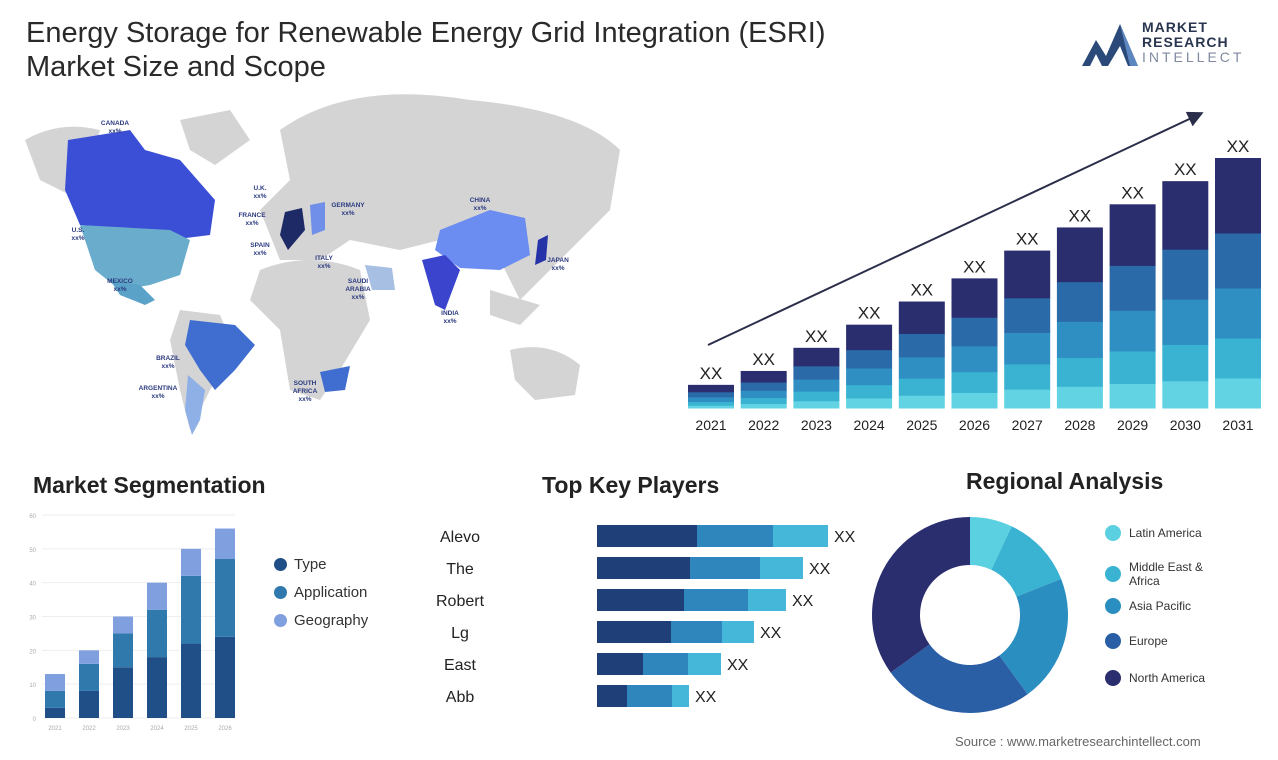 The height and width of the screenshot is (760, 1278). Describe the element at coordinates (1185, 42) in the screenshot. I see `logo-text-2: RESEARCH` at that location.